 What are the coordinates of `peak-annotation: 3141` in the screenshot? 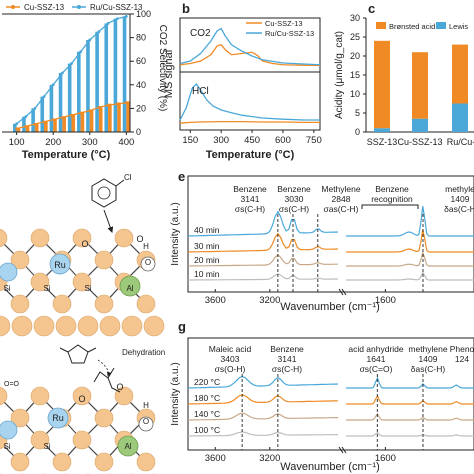 It's located at (287, 359).